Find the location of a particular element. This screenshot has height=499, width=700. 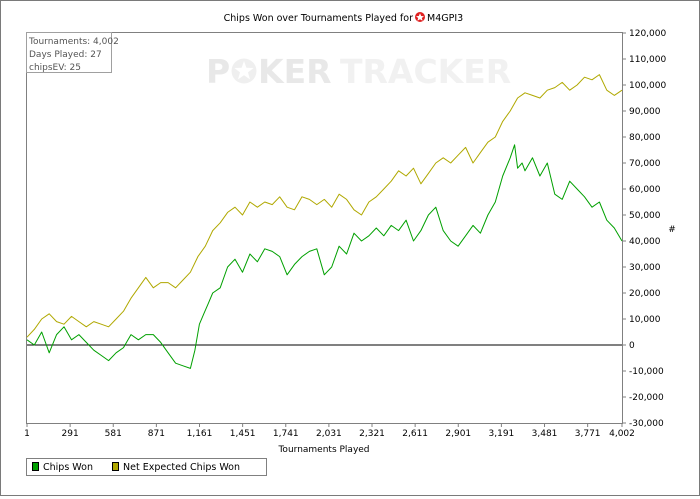

x-tick-label: 1 is located at coordinates (27, 434).